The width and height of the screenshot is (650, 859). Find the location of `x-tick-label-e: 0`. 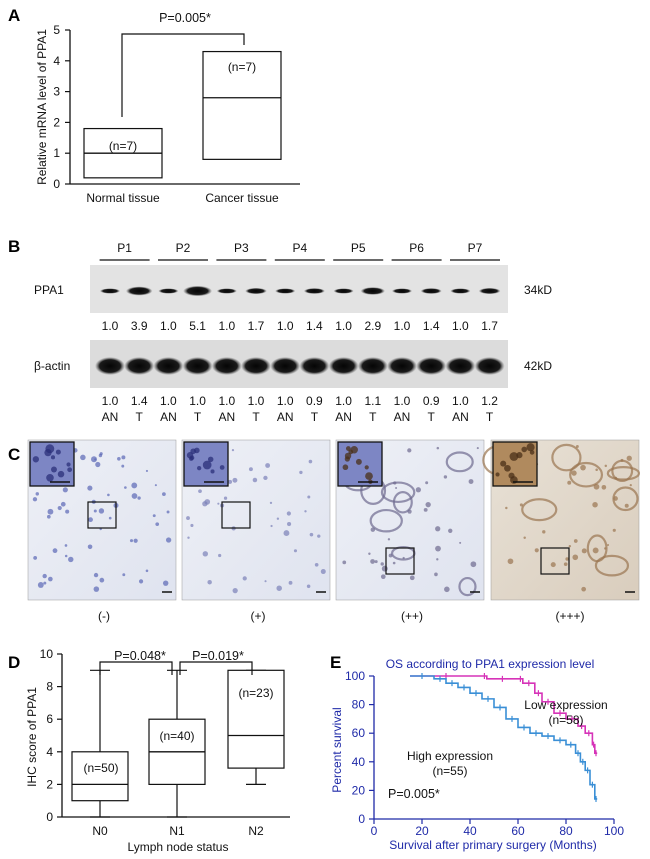

x-tick-label-e: 0 is located at coordinates (374, 831).